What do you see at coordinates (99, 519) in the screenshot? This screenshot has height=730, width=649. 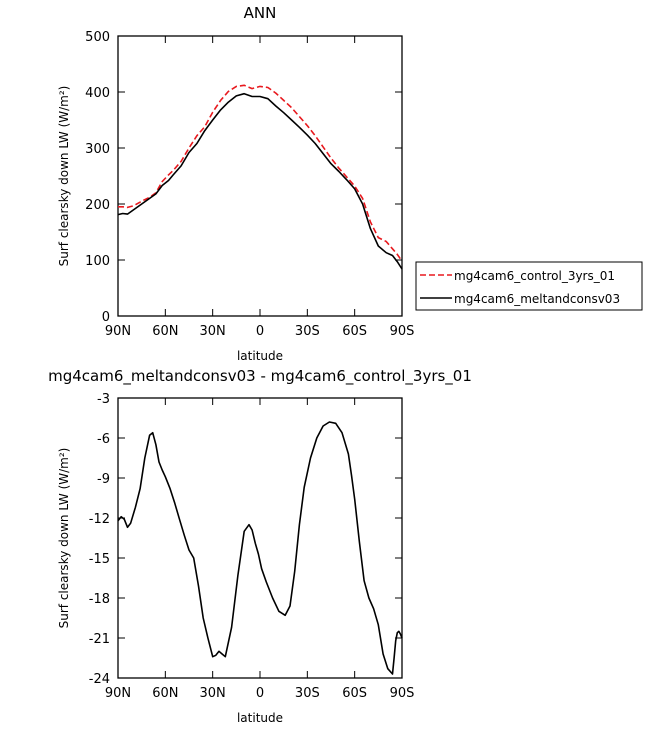 I see `bottom-y-tick-label: -12` at bounding box center [99, 519].